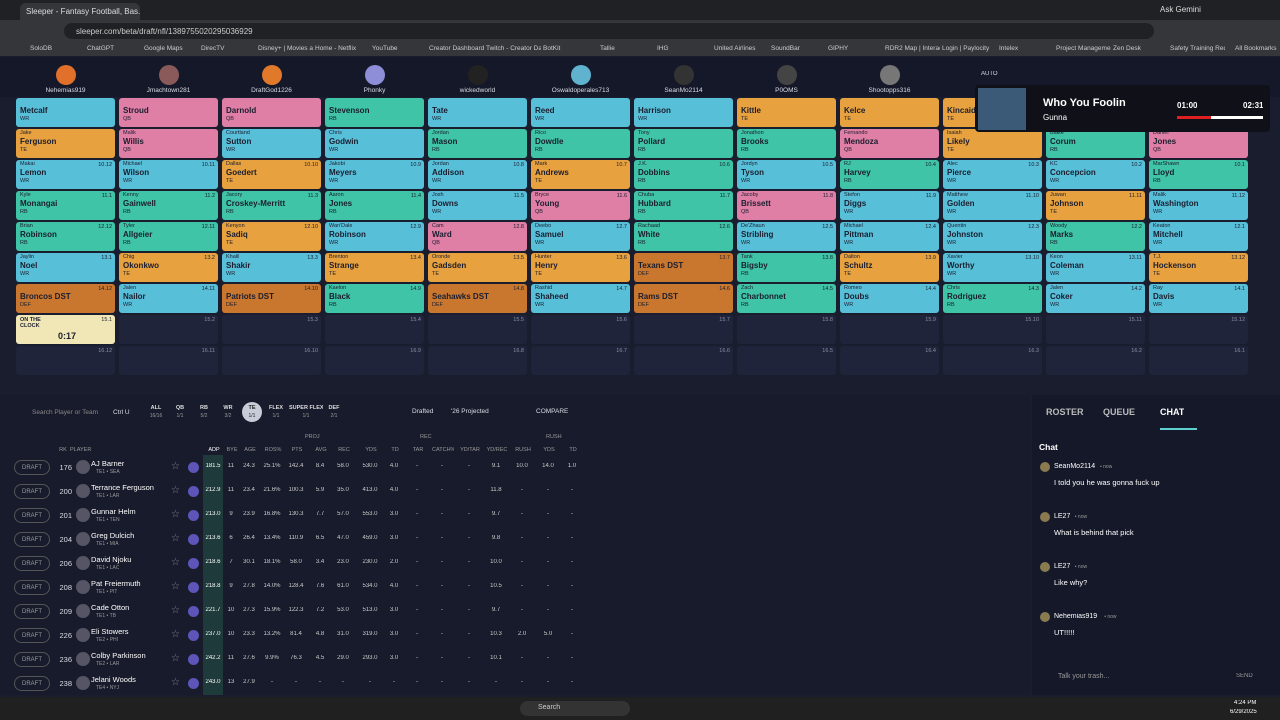 Image resolution: width=1280 pixels, height=720 pixels. I want to click on search-input: Search Player or Team, so click(65, 412).